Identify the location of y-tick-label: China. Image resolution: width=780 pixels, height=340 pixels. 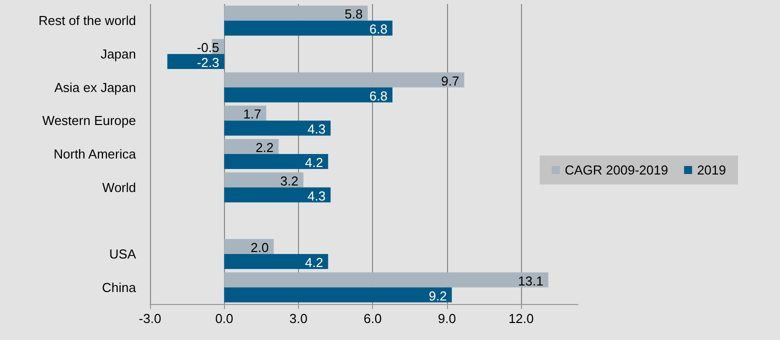
(119, 287).